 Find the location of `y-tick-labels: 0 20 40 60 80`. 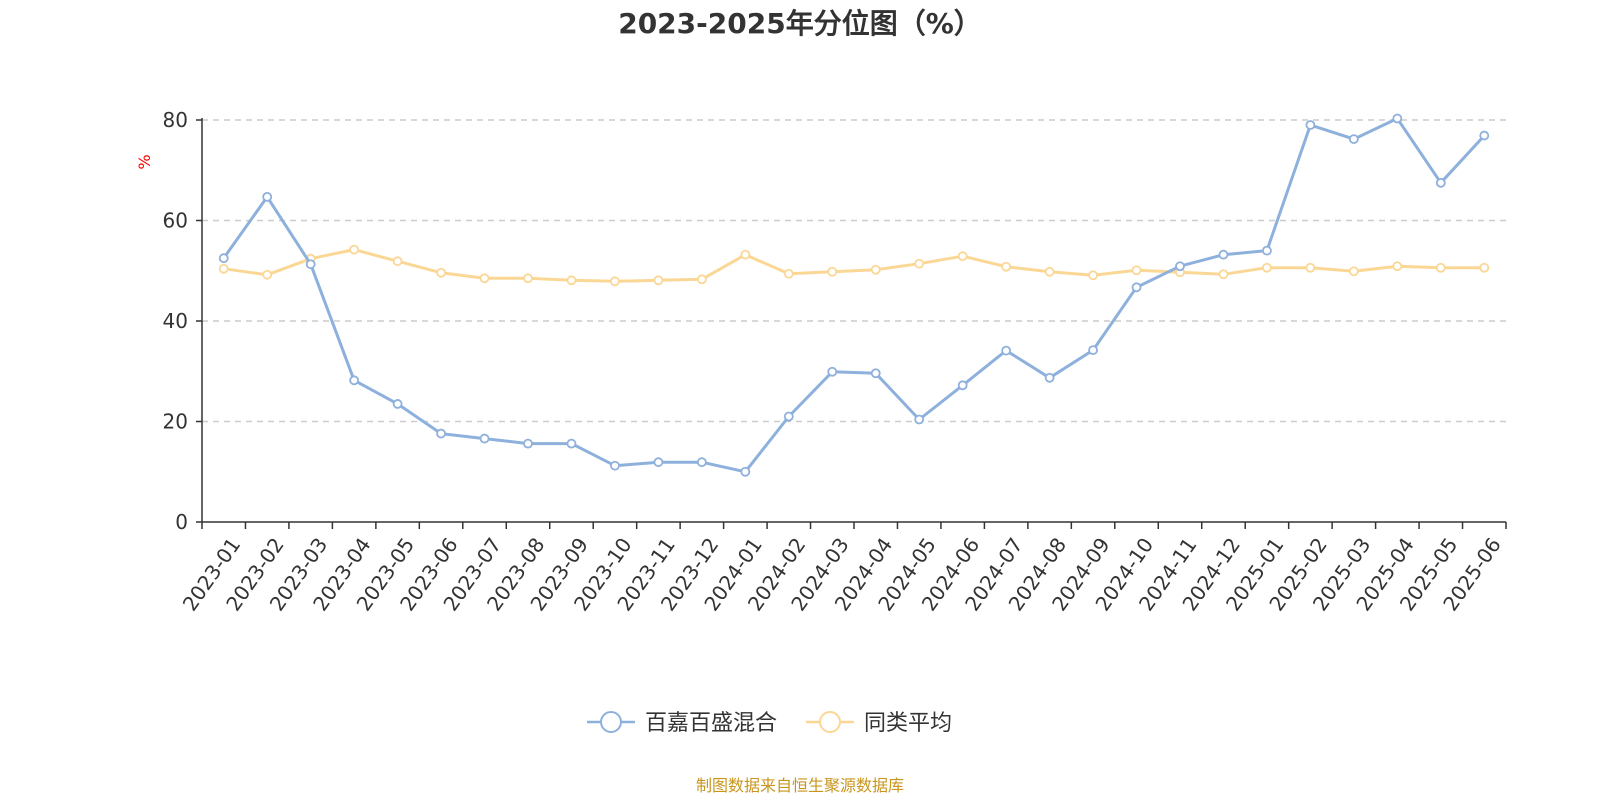

y-tick-labels: 0 20 40 60 80 is located at coordinates (175, 321).